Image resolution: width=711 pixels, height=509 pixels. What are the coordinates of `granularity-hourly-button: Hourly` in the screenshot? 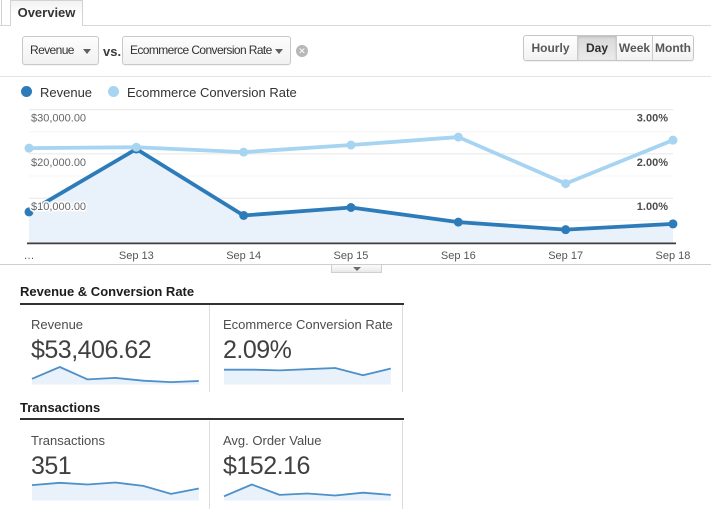 It's located at (550, 48).